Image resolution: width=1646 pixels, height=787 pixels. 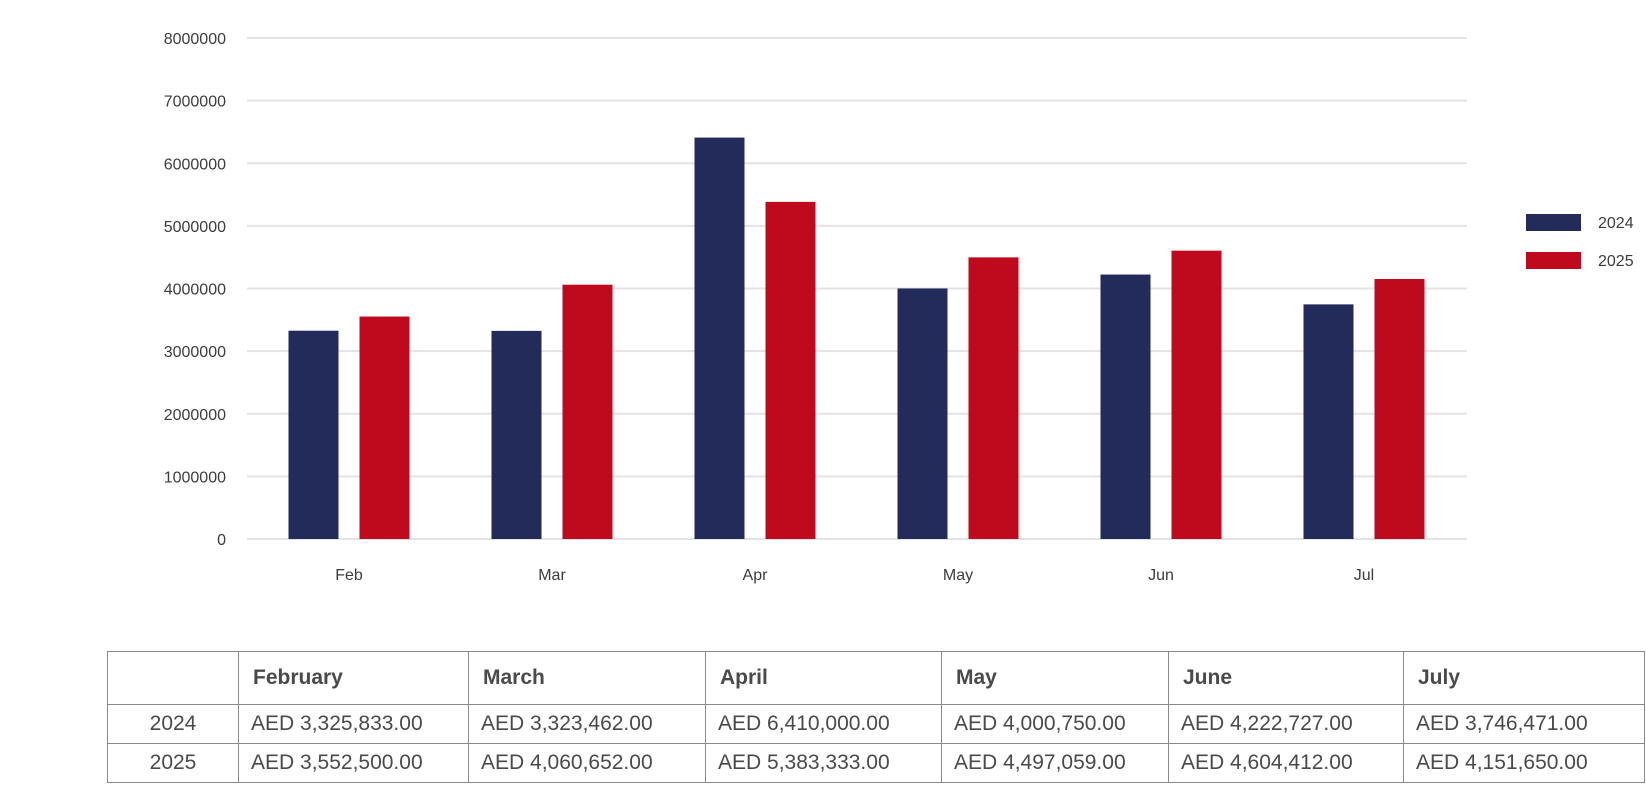 What do you see at coordinates (1125, 406) in the screenshot?
I see `bar-2024-jun` at bounding box center [1125, 406].